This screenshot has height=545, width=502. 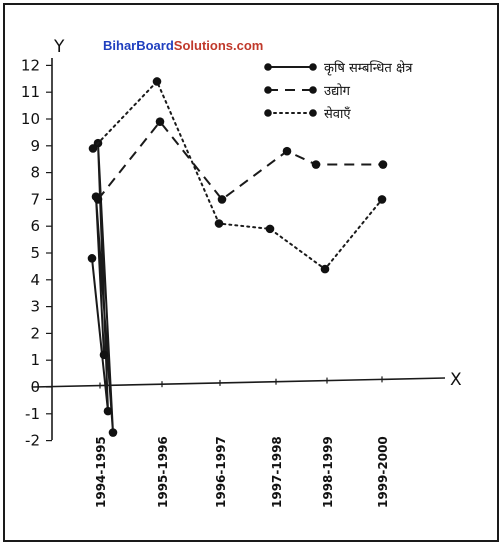 I want to click on x-tick-label: 1999-2000, so click(x=383, y=472).